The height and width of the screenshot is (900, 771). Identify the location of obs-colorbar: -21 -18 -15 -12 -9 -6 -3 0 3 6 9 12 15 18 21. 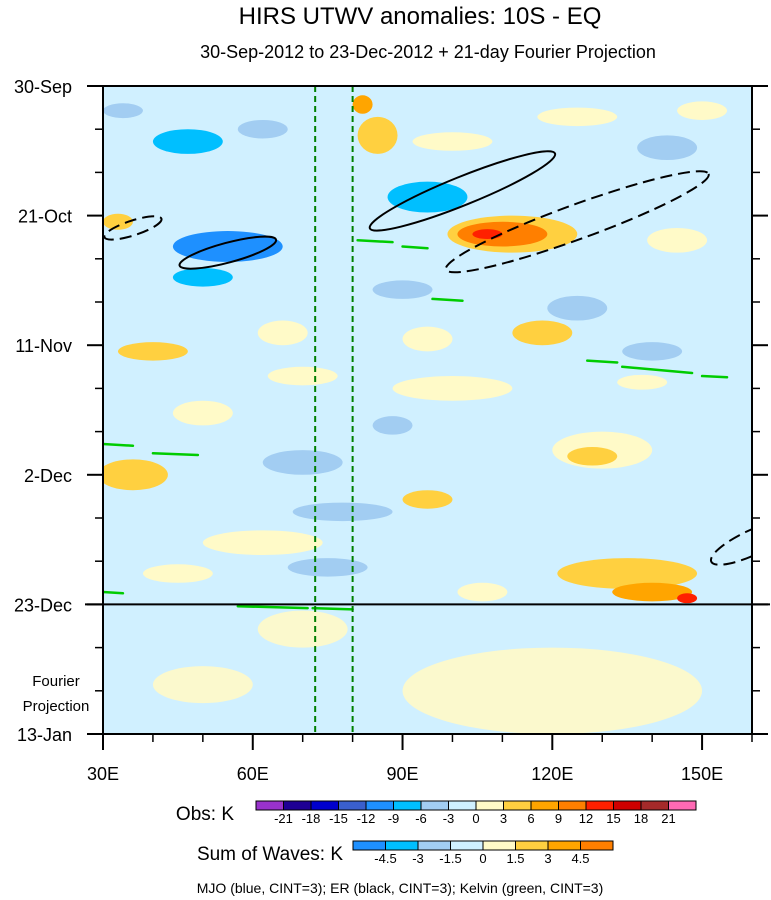
(476, 813).